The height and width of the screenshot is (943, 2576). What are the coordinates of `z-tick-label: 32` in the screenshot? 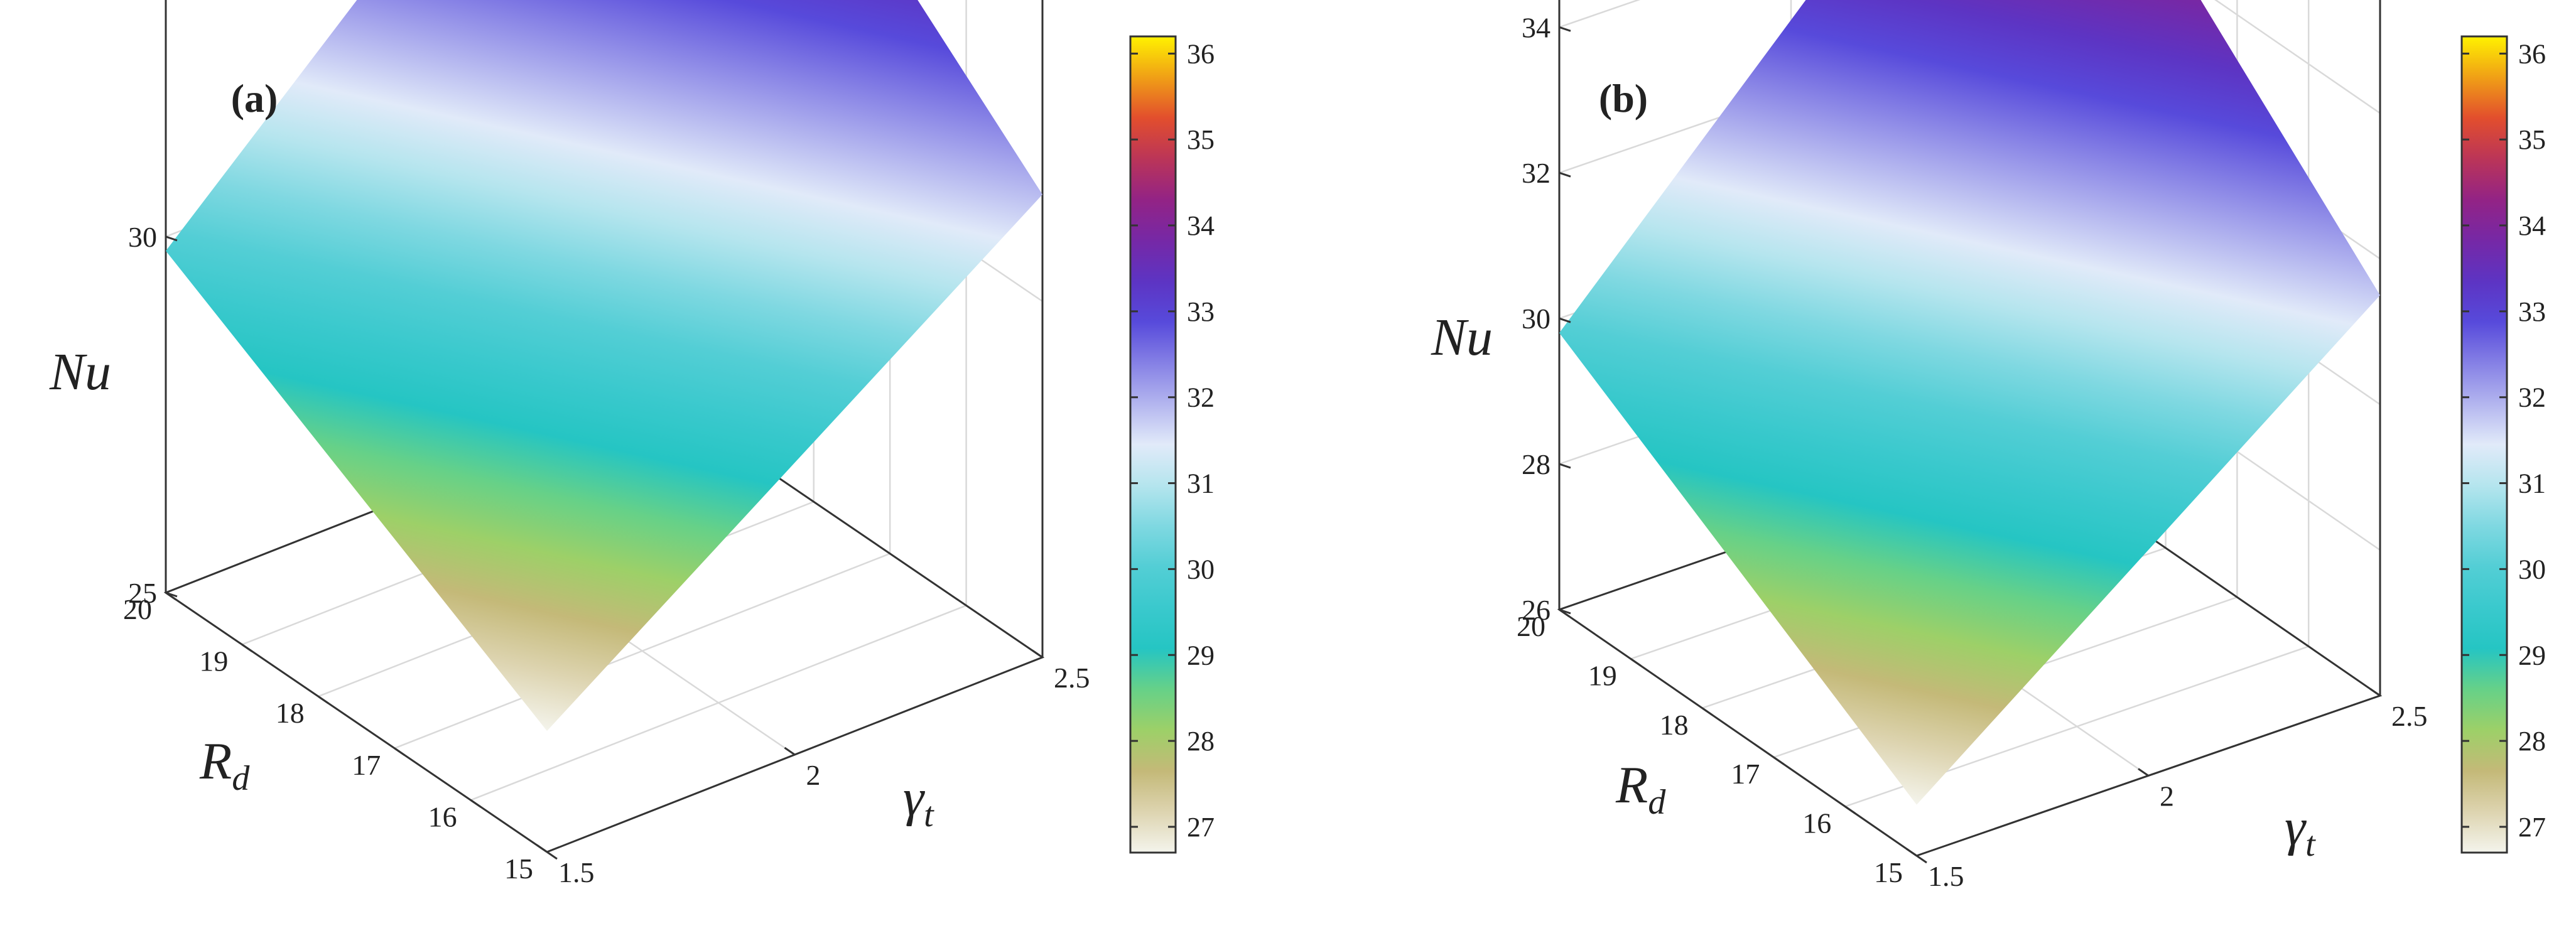 It's located at (1536, 173).